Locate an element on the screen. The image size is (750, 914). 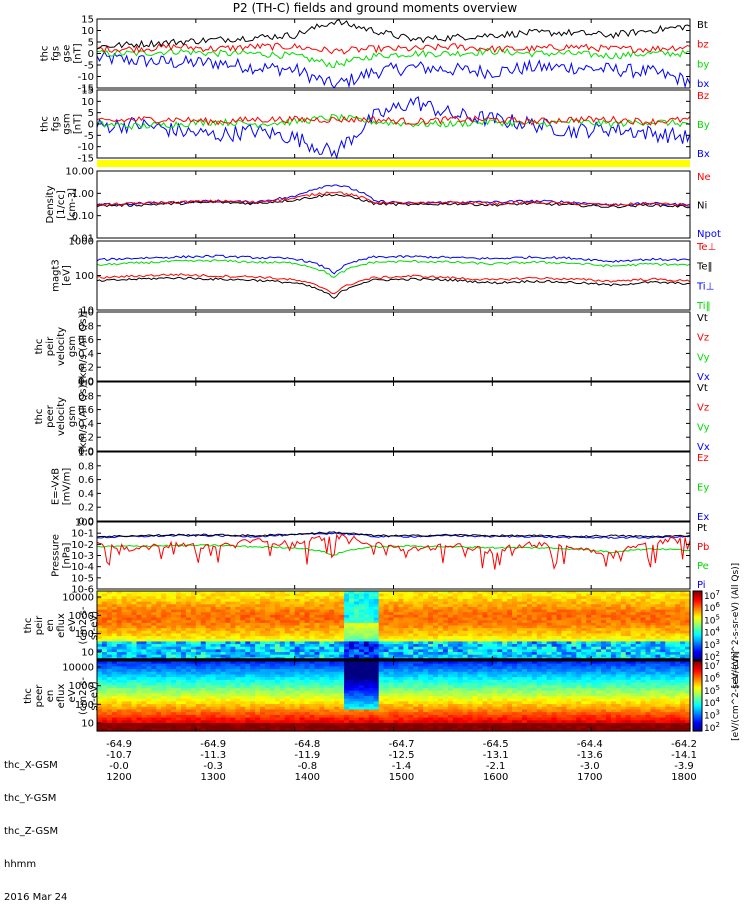
legend-entry: Ey is located at coordinates (703, 488).